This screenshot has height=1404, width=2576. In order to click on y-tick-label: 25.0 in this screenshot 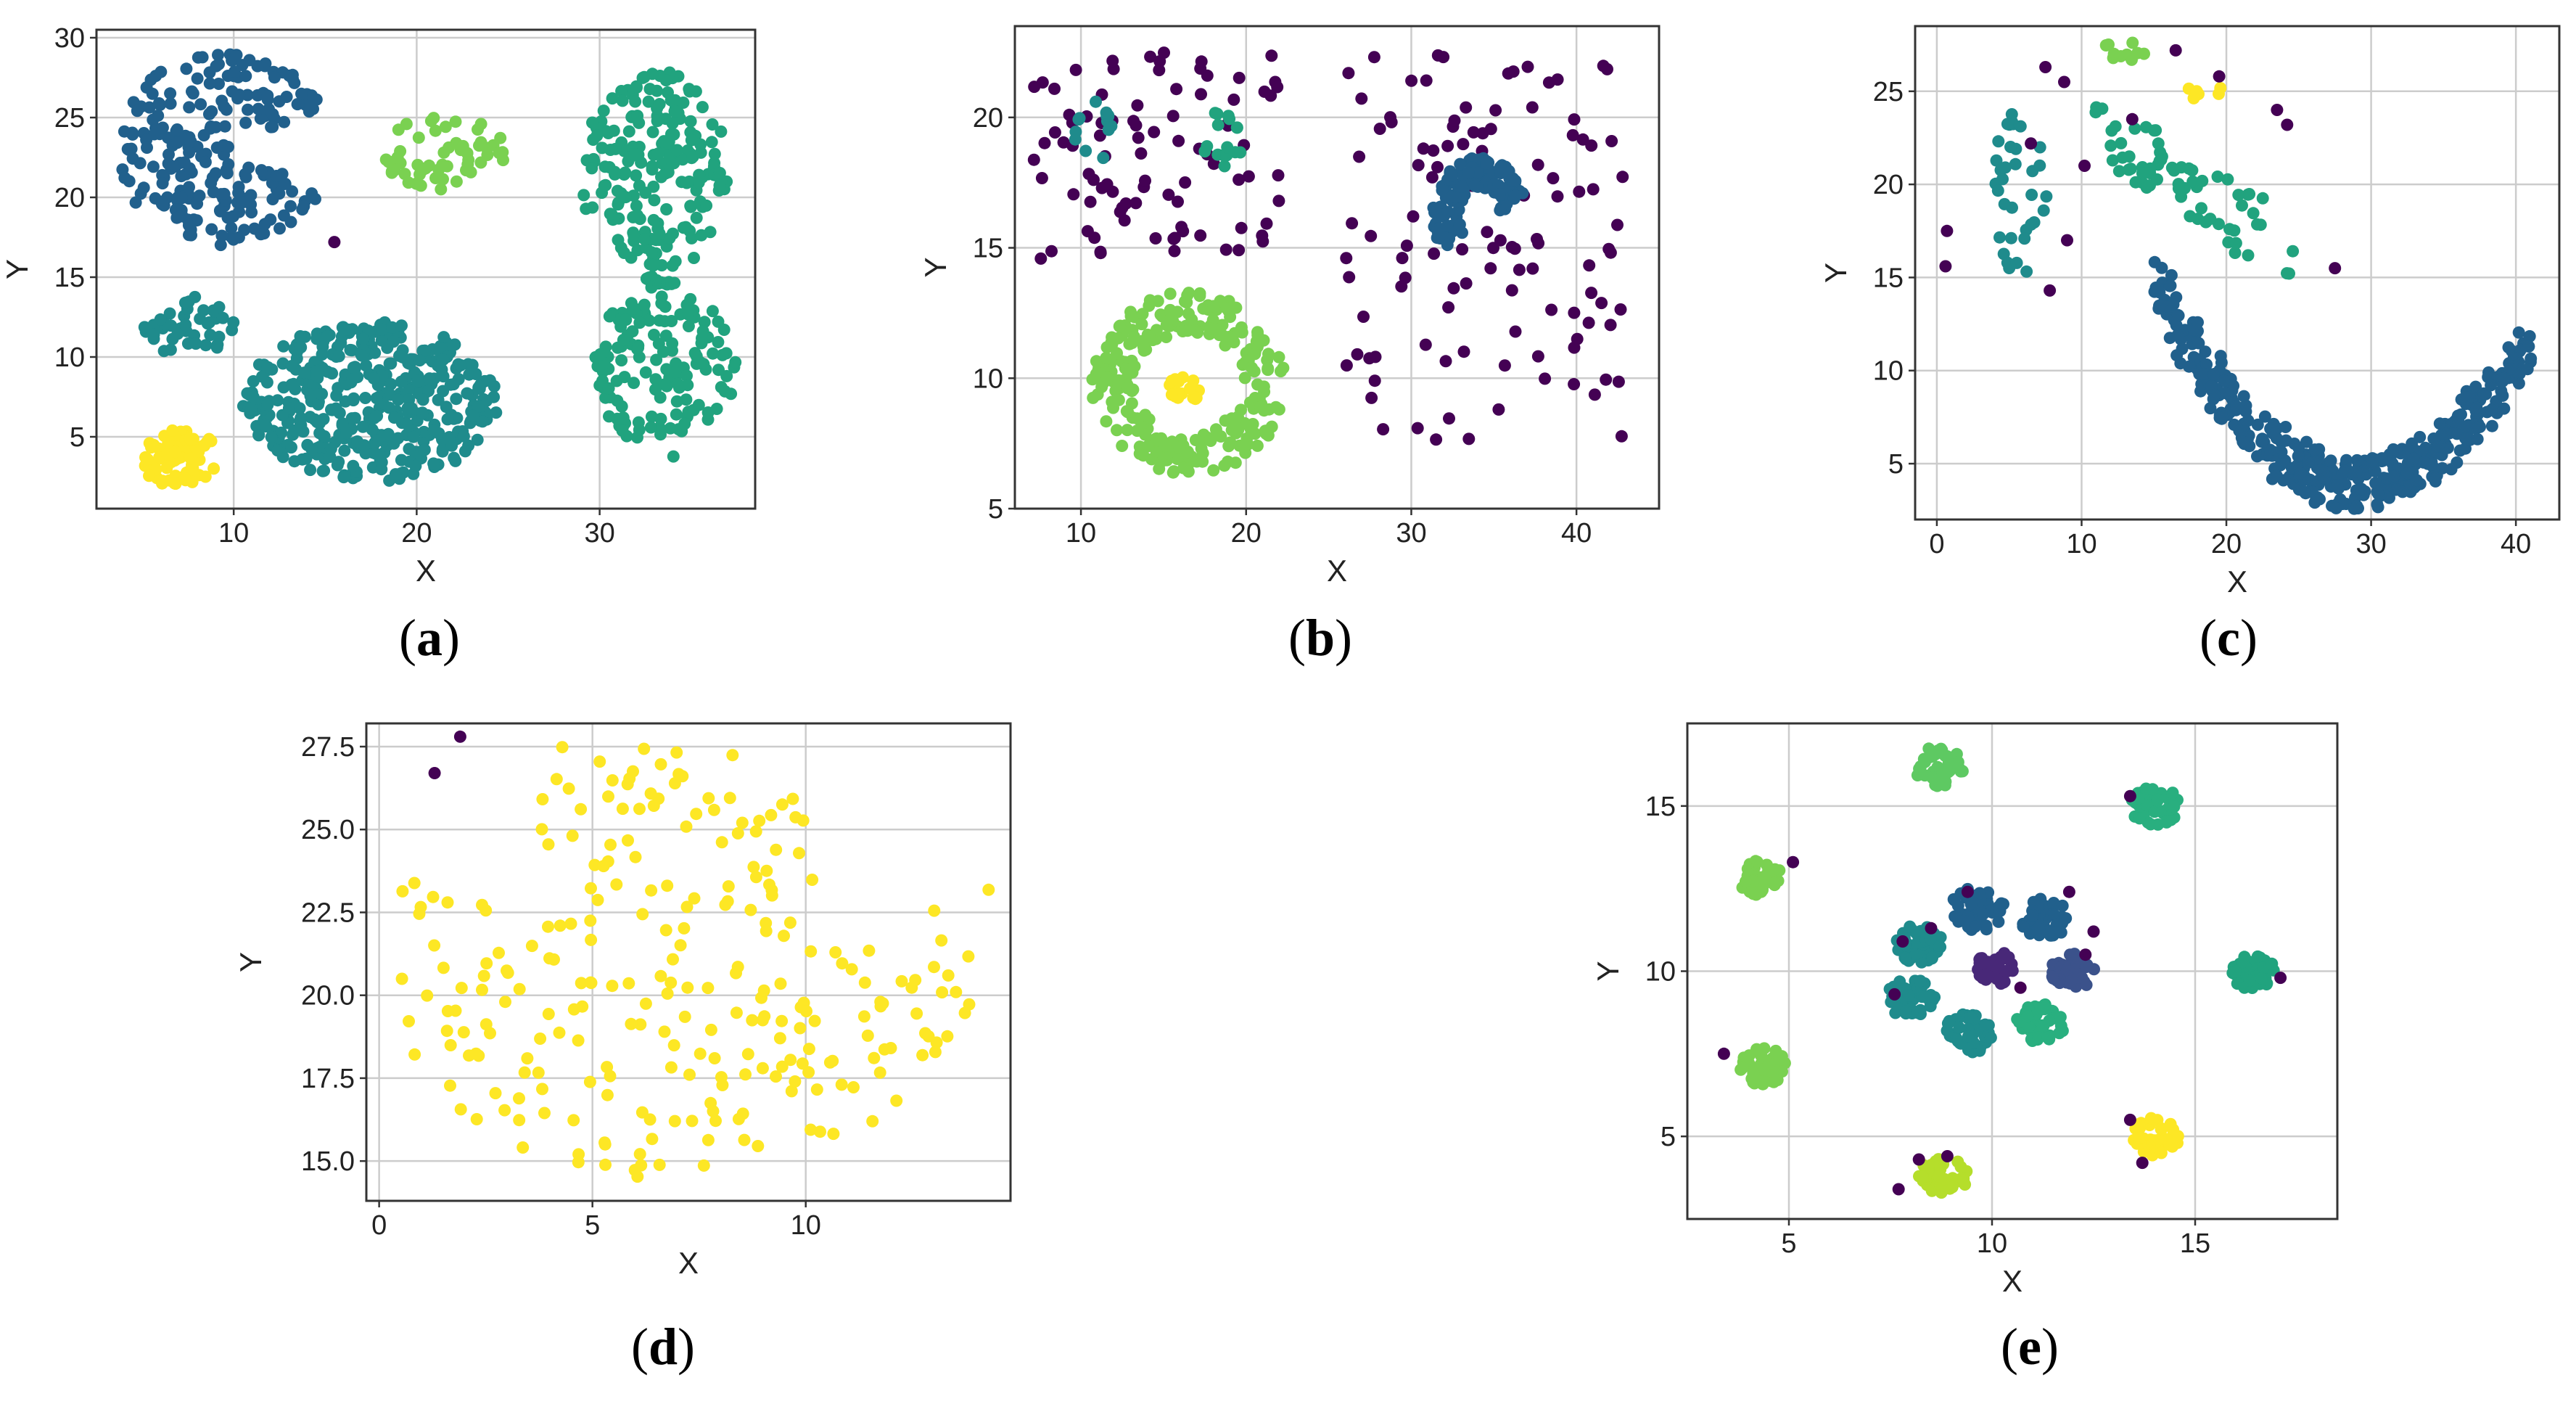, I will do `click(328, 830)`.